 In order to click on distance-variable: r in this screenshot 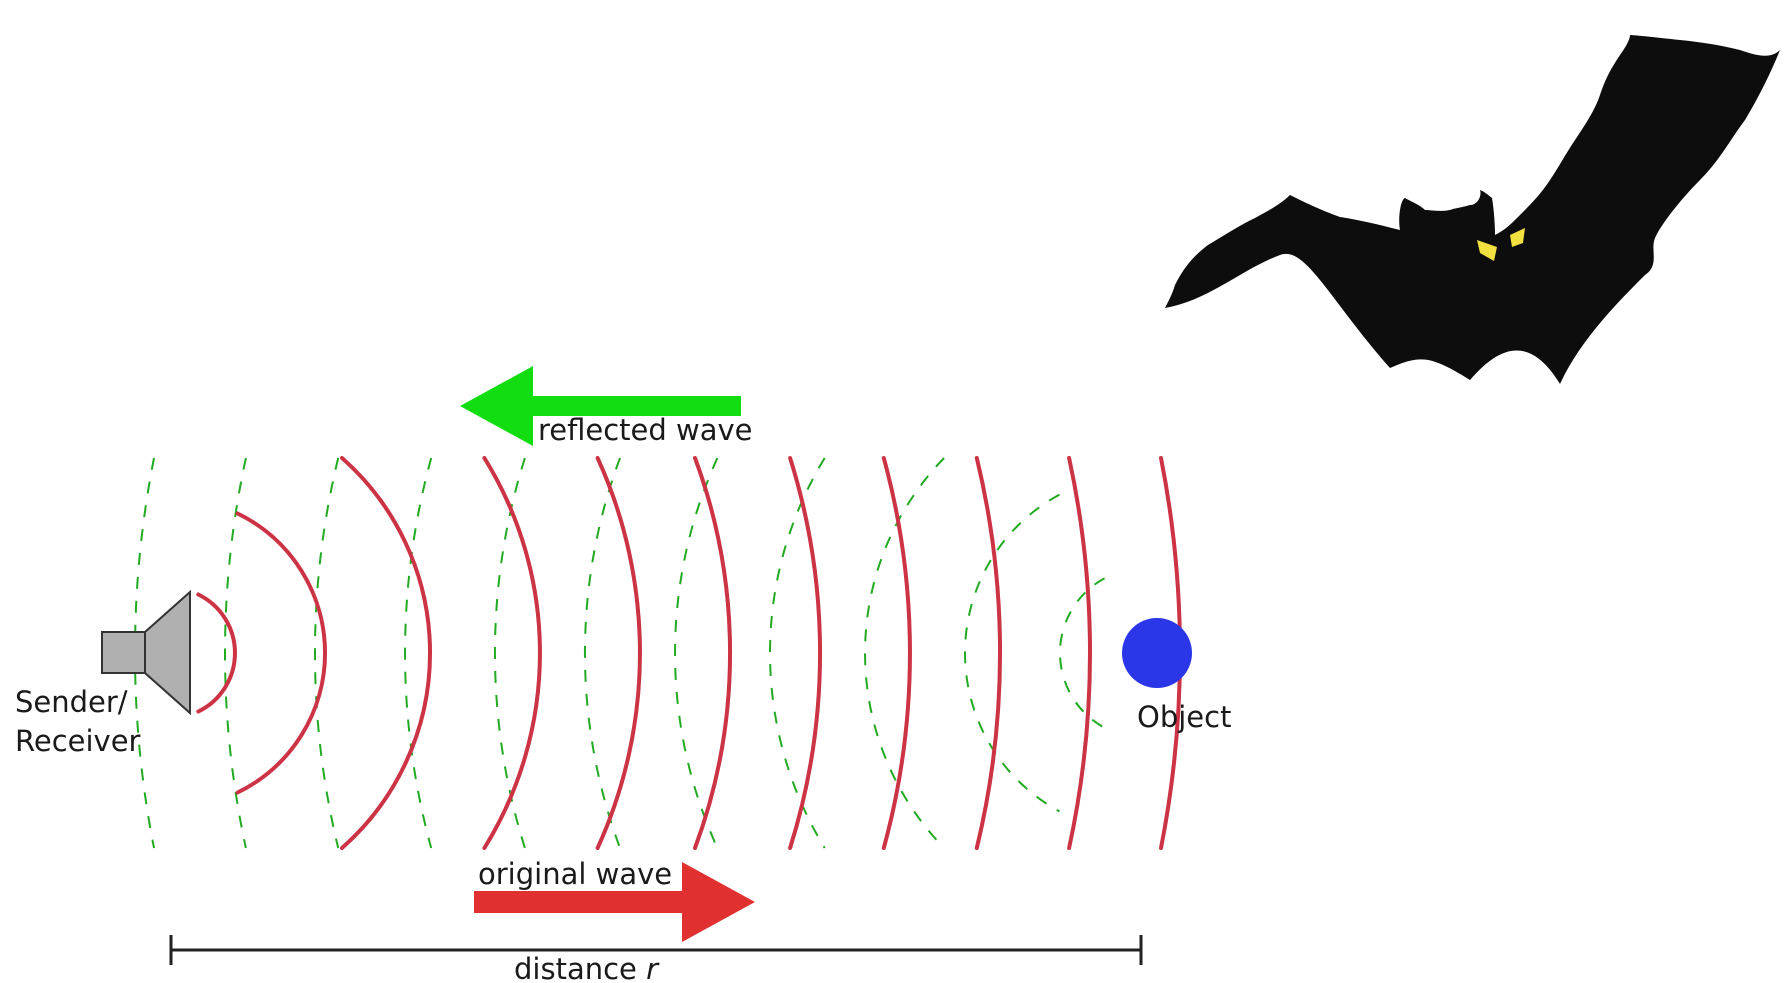, I will do `click(653, 967)`.